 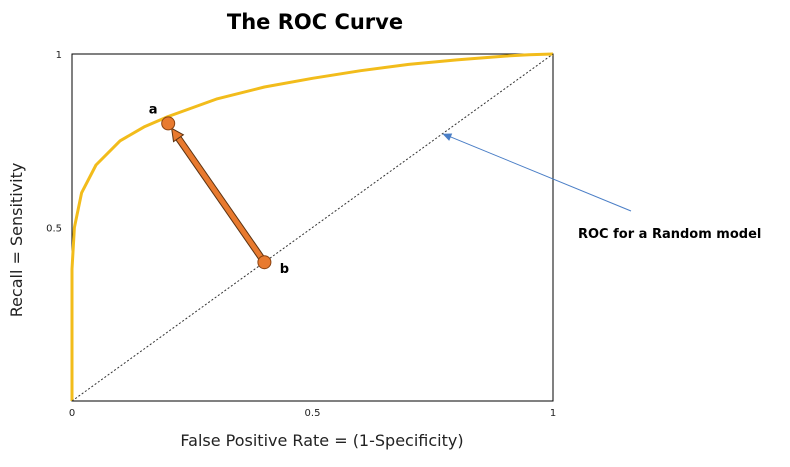 What do you see at coordinates (153, 109) in the screenshot?
I see `point-label-a: a` at bounding box center [153, 109].